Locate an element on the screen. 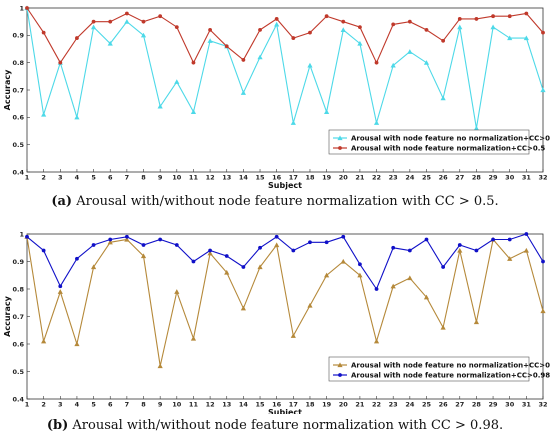 This screenshot has height=444, width=550. x-tick-label: 3 is located at coordinates (60, 405).